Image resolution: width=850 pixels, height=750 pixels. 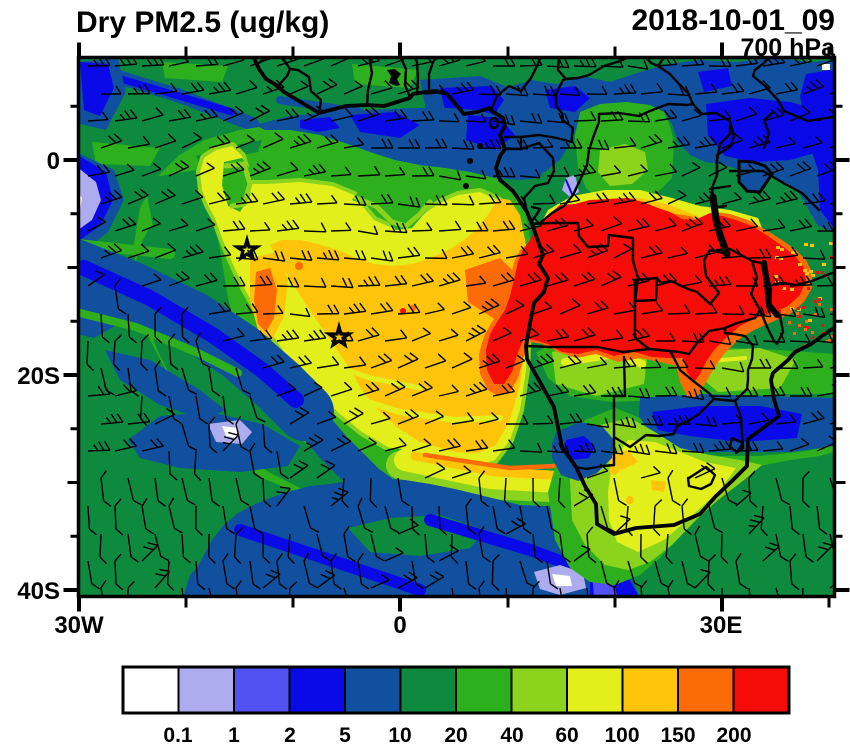 What do you see at coordinates (178, 735) in the screenshot?
I see `svg-text: 0.1` at bounding box center [178, 735].